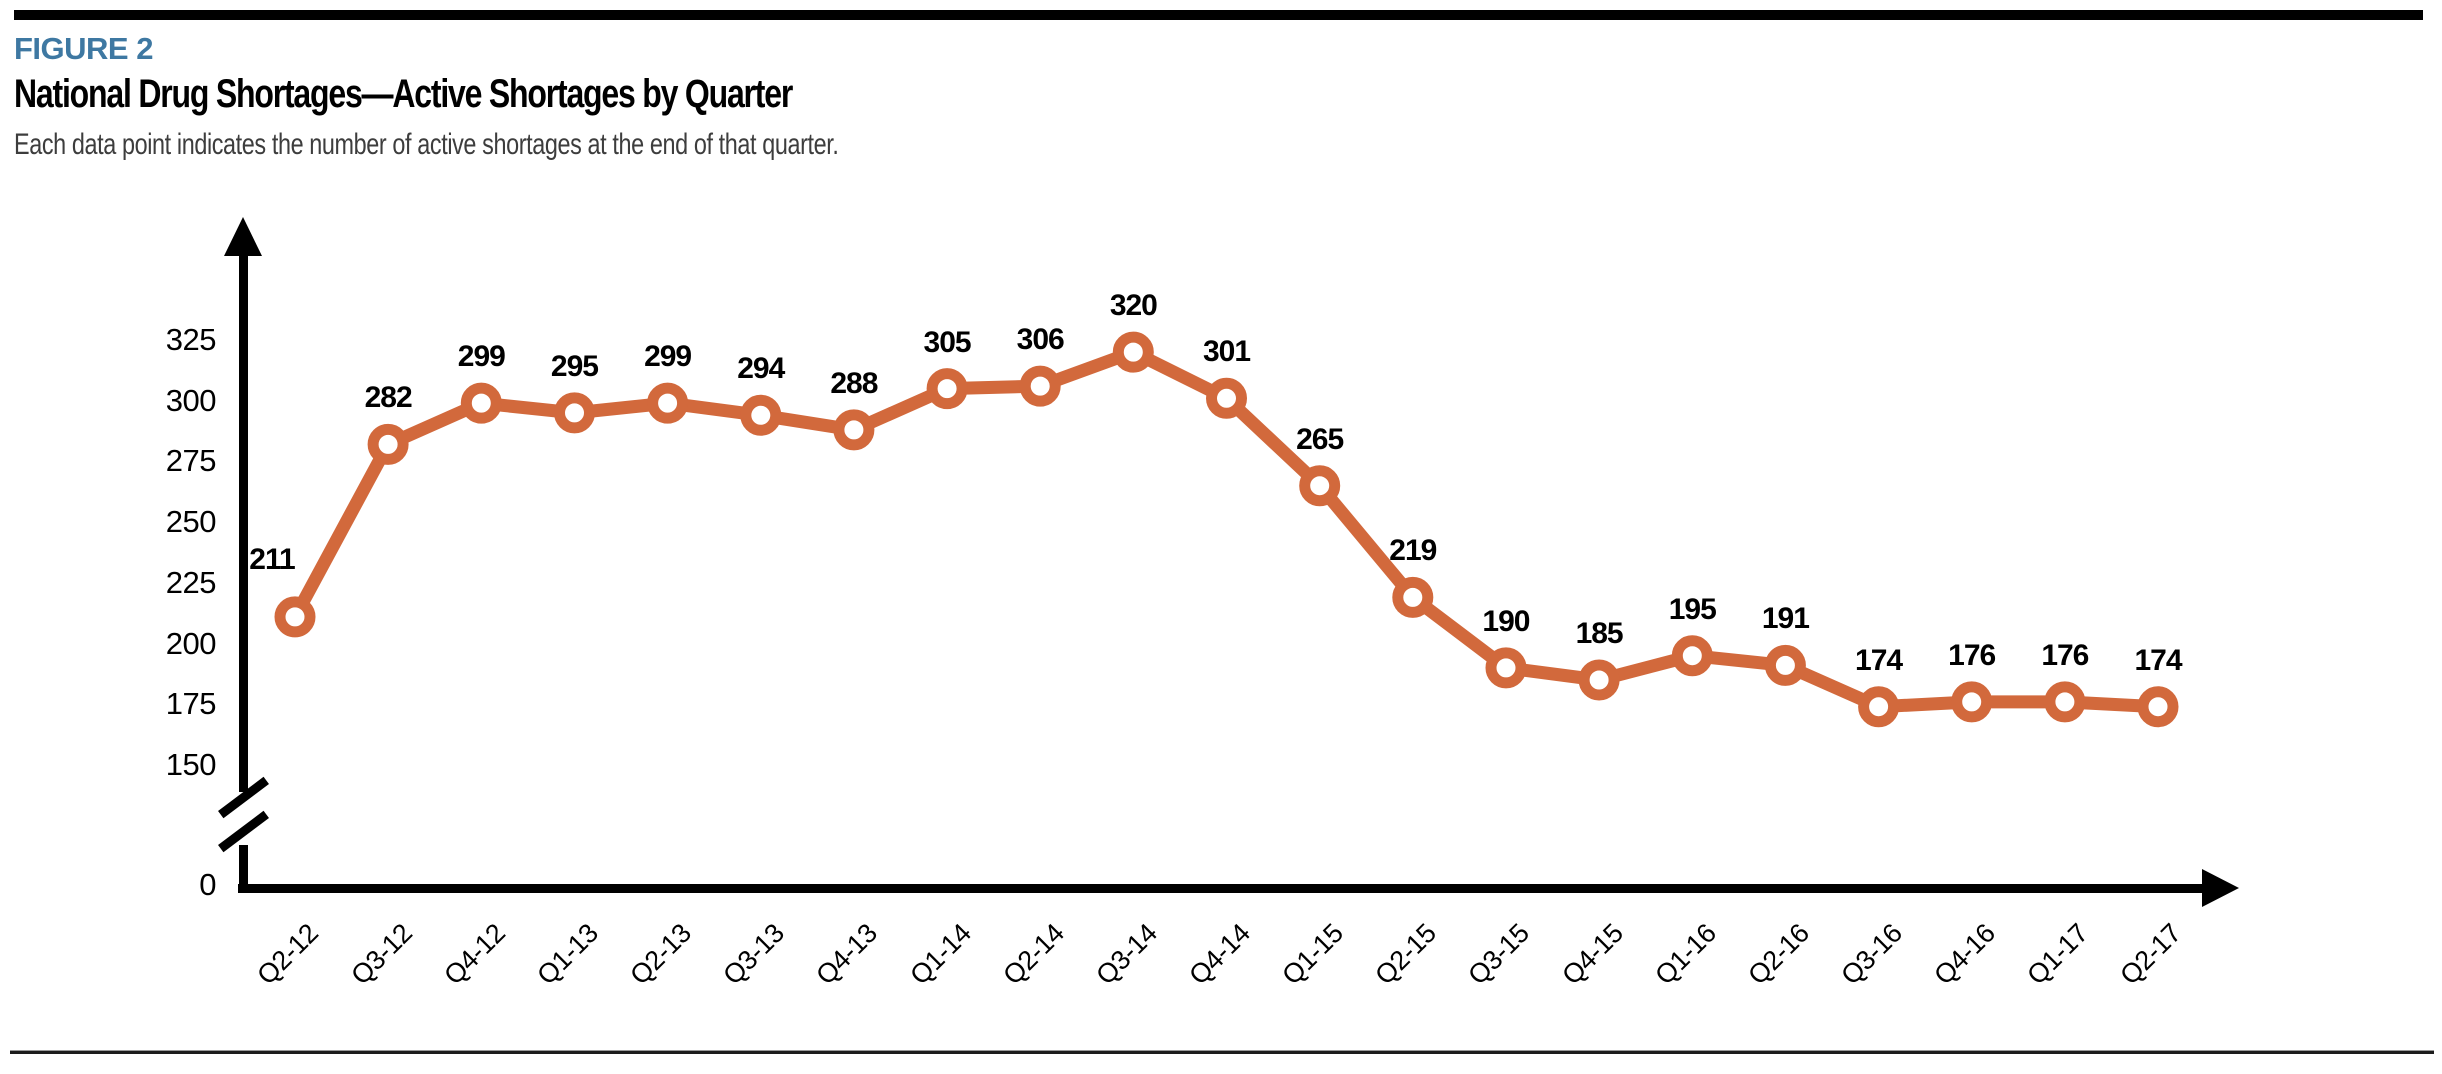 This screenshot has height=1074, width=2442. What do you see at coordinates (191, 643) in the screenshot?
I see `y-axis-tick-label: 200` at bounding box center [191, 643].